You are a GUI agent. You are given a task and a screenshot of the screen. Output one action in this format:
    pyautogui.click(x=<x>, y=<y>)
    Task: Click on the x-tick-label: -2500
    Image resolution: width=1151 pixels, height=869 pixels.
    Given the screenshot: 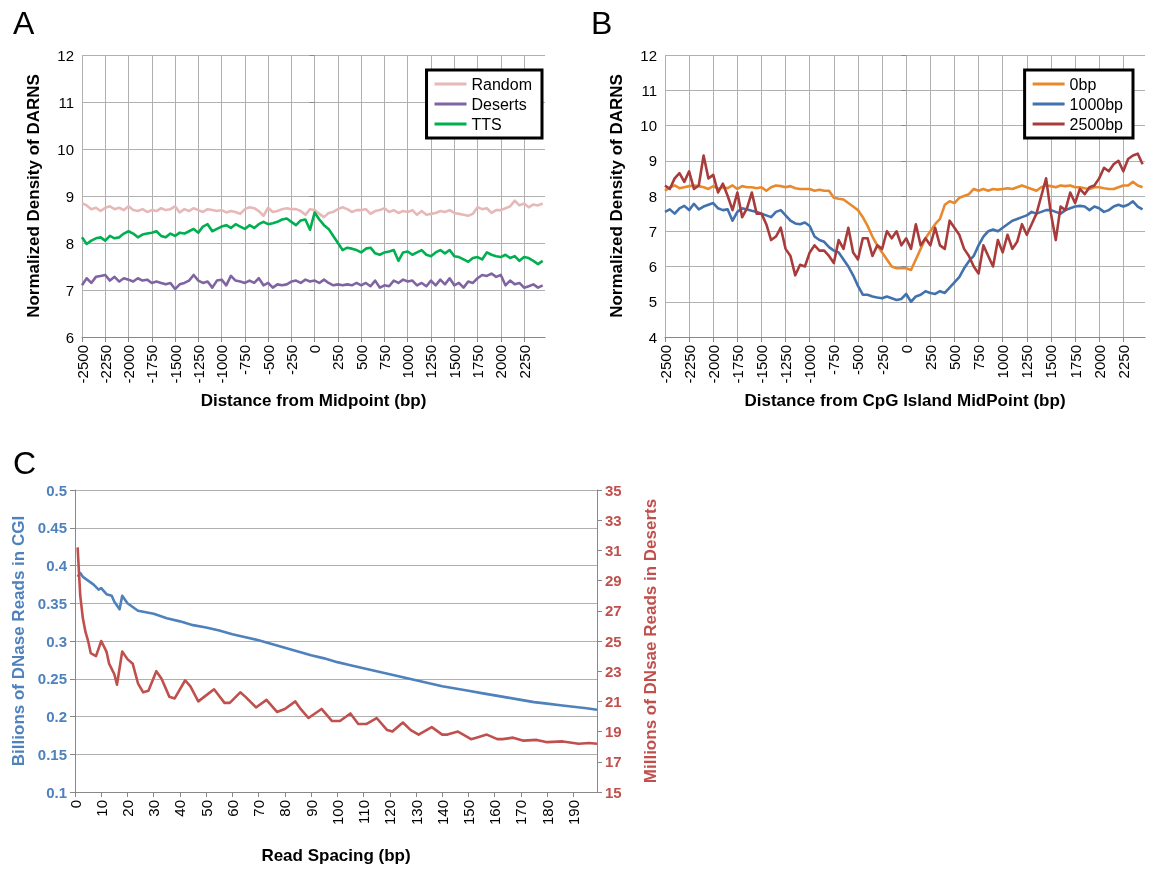 What is the action you would take?
    pyautogui.click(x=82, y=364)
    